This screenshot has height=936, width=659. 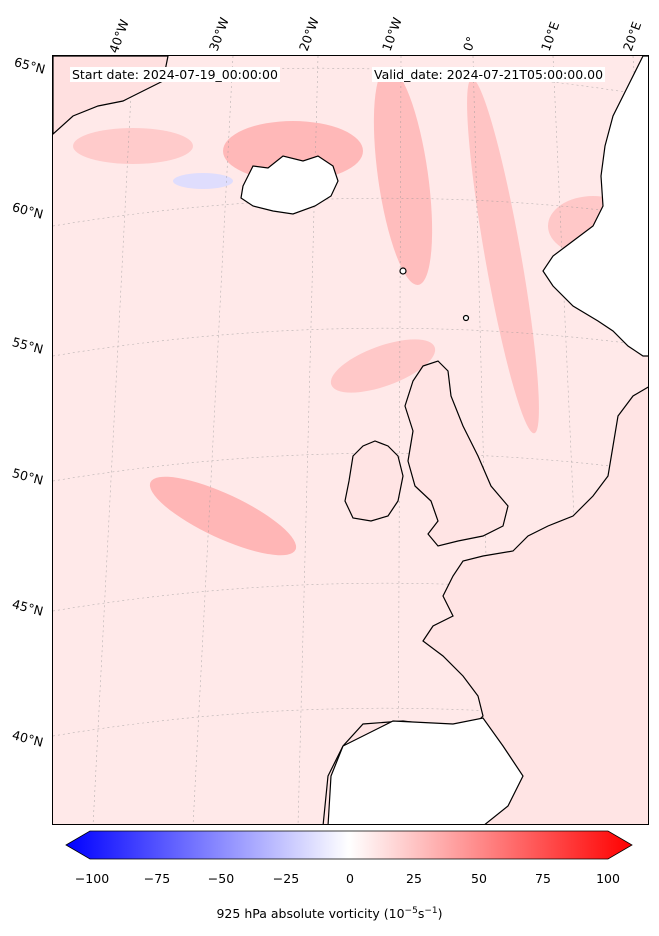 What do you see at coordinates (469, 43) in the screenshot?
I see `longitude-label: 0°` at bounding box center [469, 43].